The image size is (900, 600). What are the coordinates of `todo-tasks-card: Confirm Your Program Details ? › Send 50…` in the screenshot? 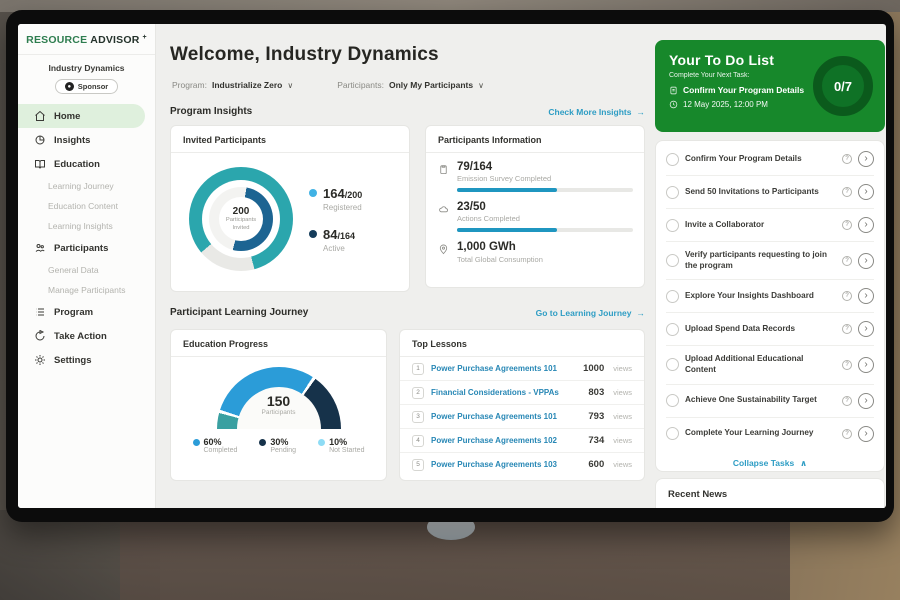 It's located at (770, 306).